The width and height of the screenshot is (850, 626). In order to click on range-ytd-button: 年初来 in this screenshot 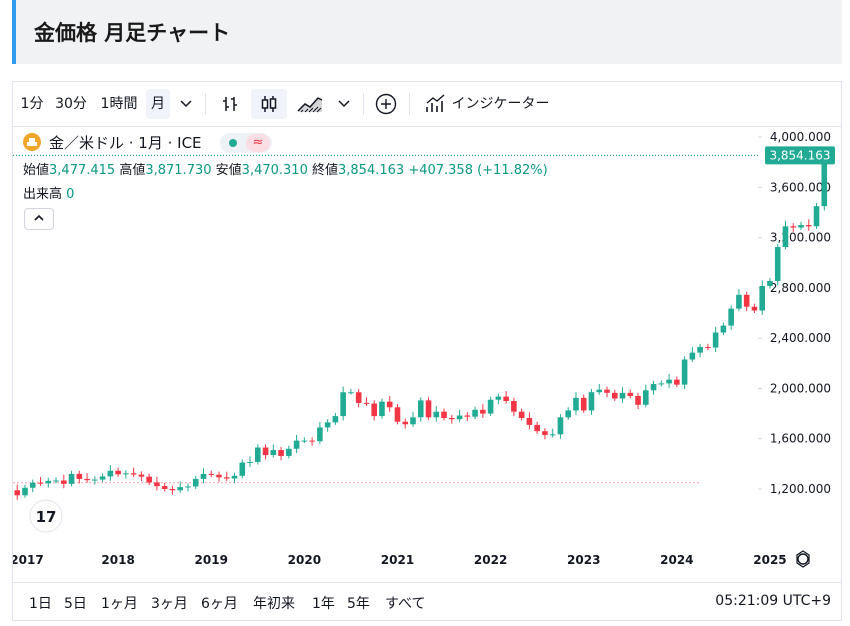, I will do `click(274, 604)`.